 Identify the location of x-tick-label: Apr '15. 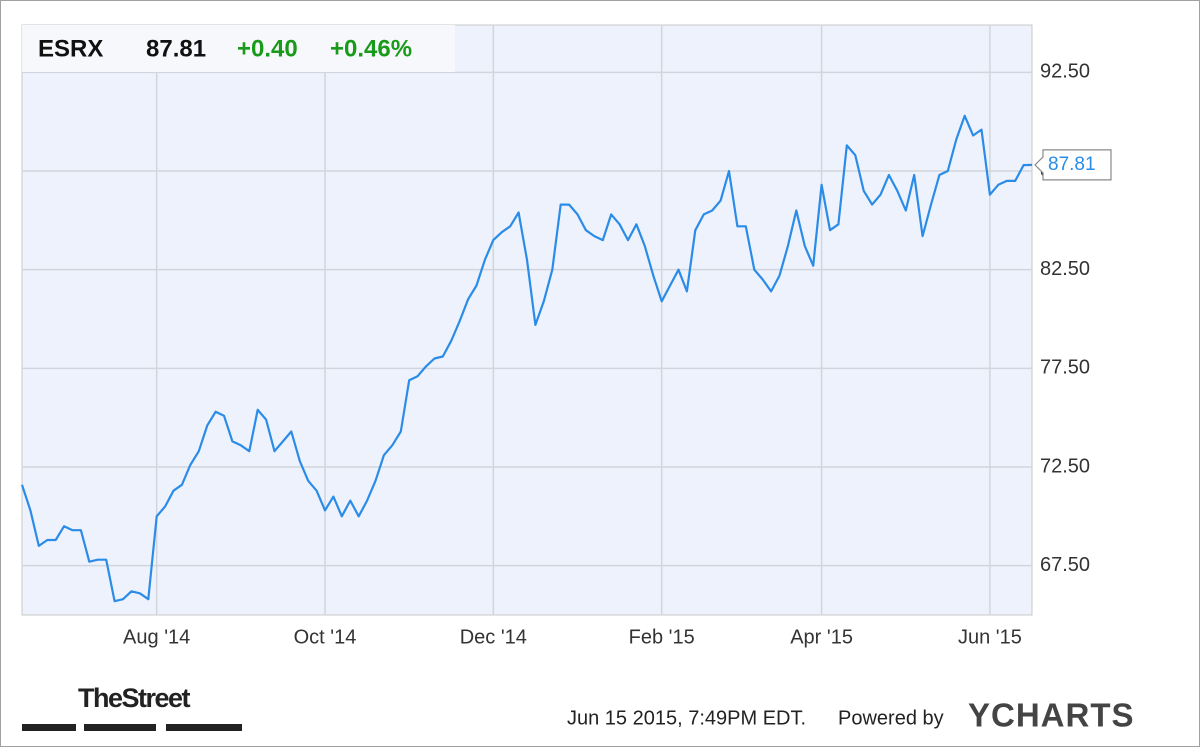
(821, 637).